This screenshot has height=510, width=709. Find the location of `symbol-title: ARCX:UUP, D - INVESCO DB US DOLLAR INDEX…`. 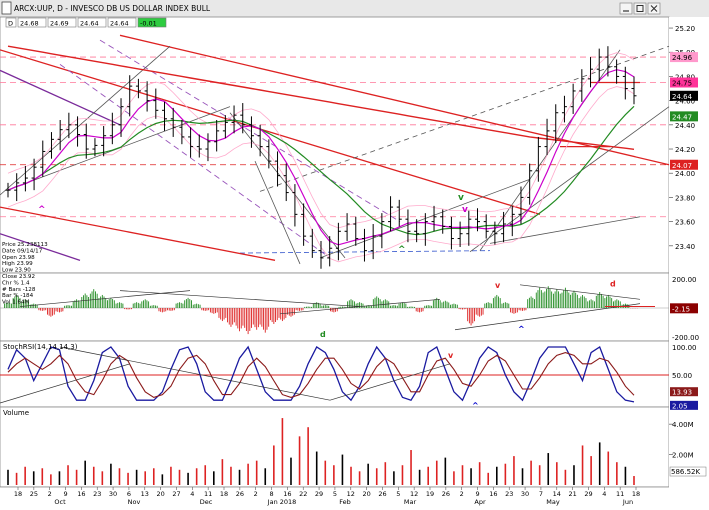

symbol-title: ARCX:UUP, D - INVESCO DB US DOLLAR INDEX… is located at coordinates (112, 8).